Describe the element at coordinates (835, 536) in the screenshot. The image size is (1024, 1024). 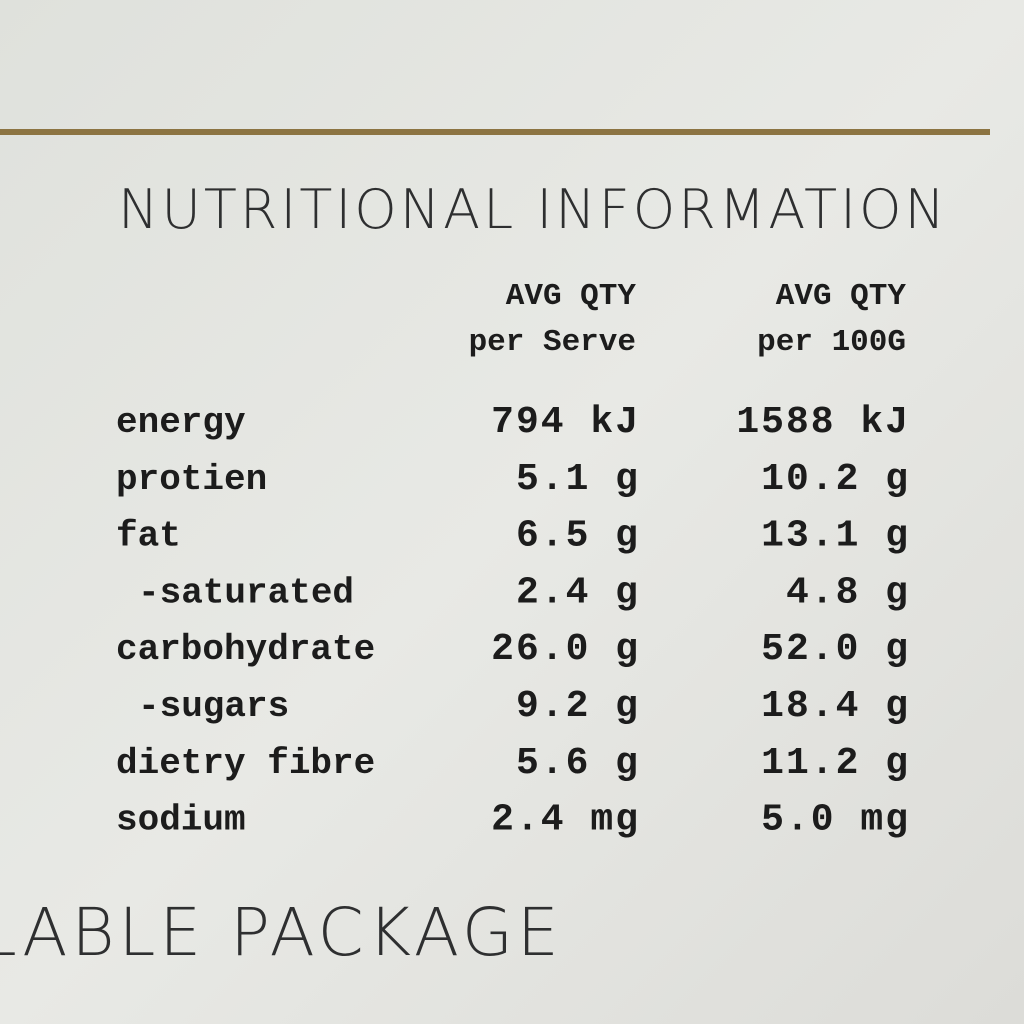
I see `nutrient-value: 13.1 g` at that location.